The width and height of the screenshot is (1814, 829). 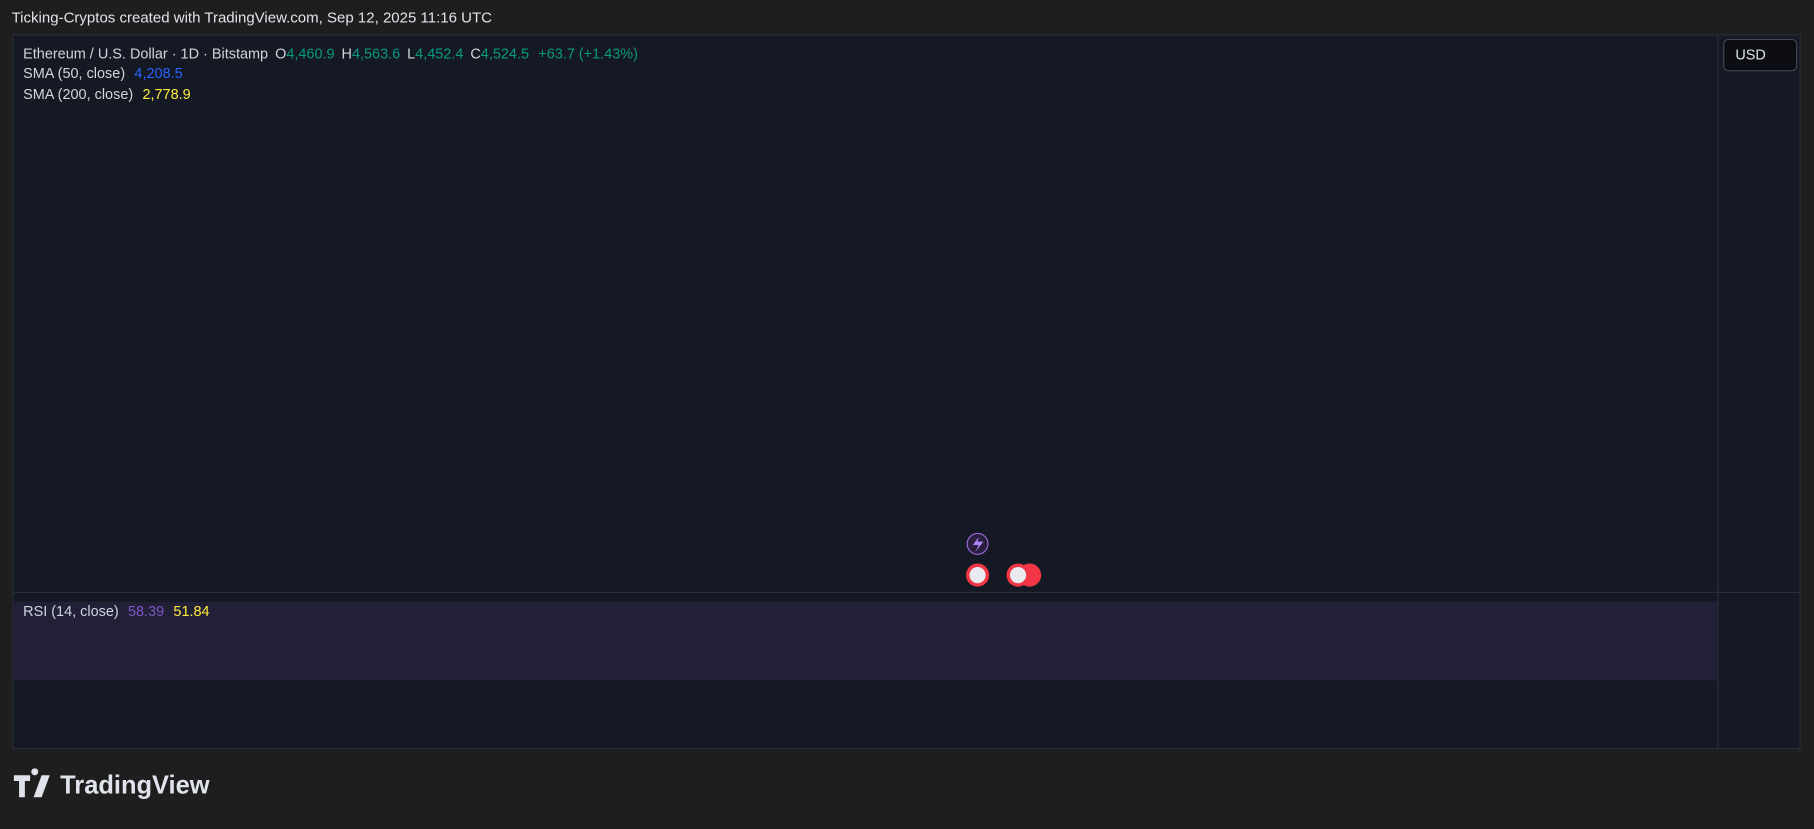 I want to click on brand: TradingView, so click(x=135, y=786).